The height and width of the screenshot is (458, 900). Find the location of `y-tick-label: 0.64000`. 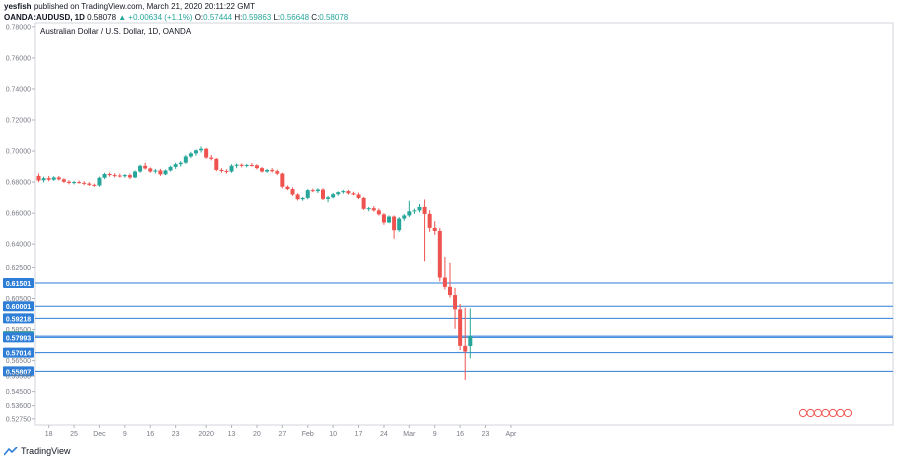

y-tick-label: 0.64000 is located at coordinates (18, 245).